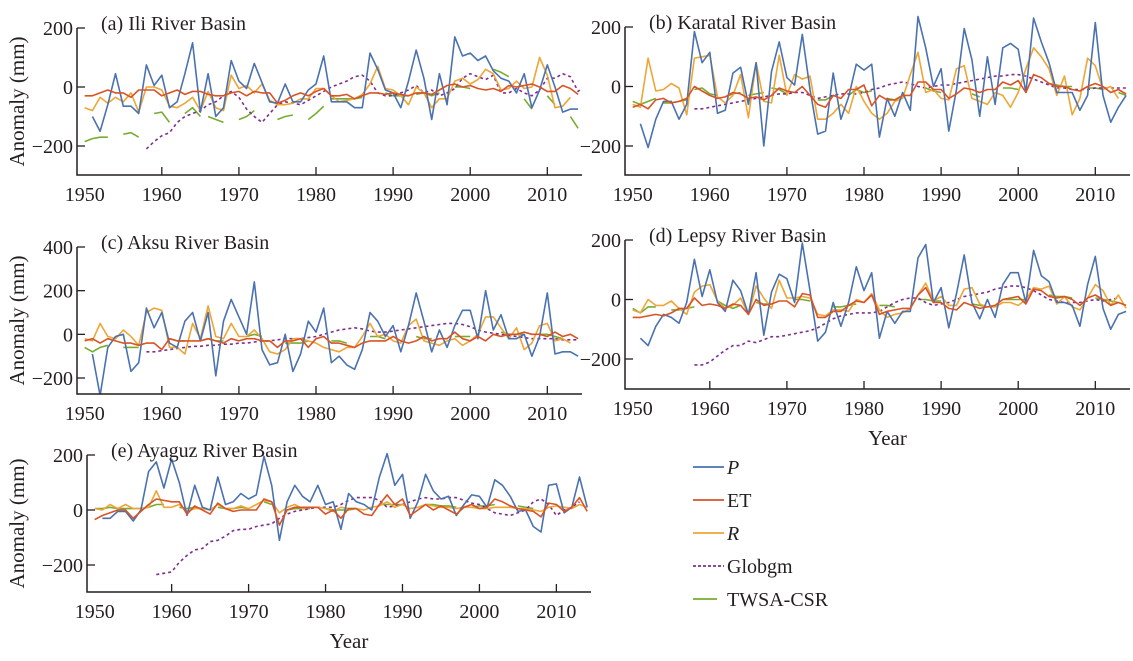  I want to click on legend-item-twsa: TWSA-CSR, so click(761, 600).